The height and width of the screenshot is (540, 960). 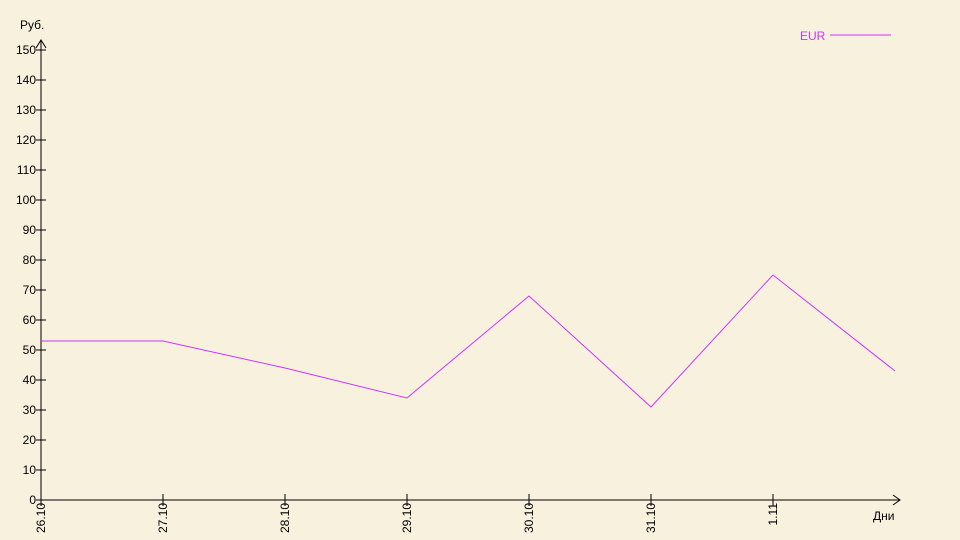 I want to click on y-tick-label-70: 70, so click(x=30, y=290).